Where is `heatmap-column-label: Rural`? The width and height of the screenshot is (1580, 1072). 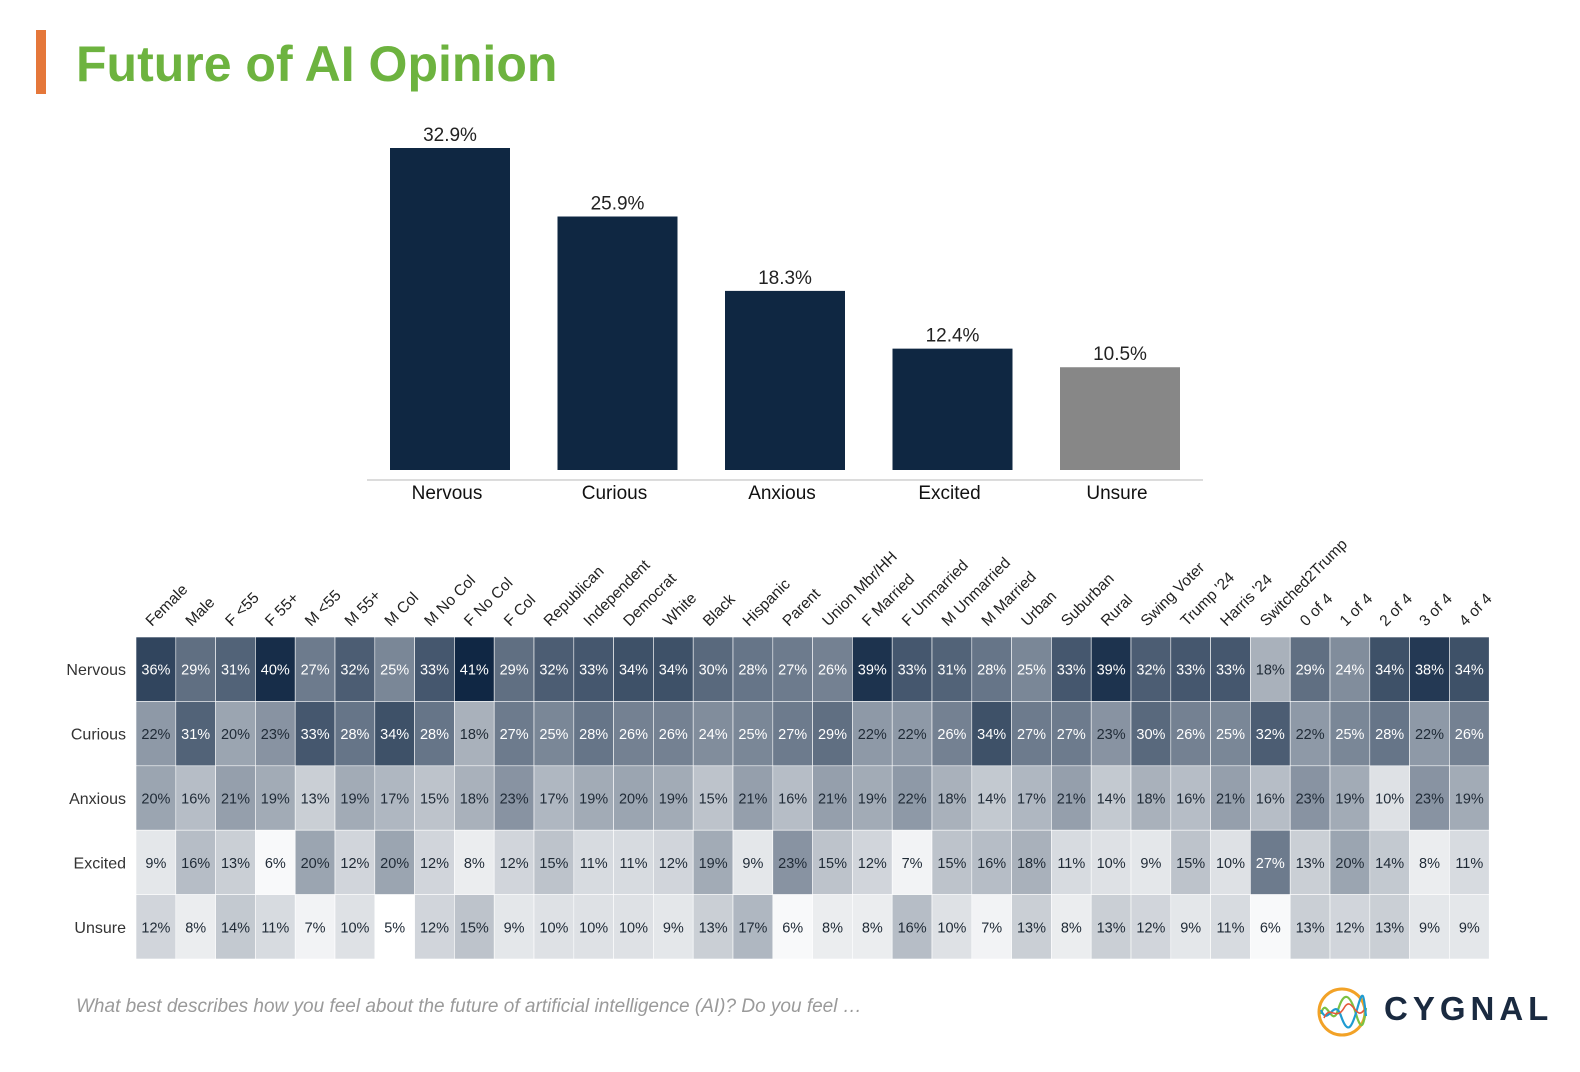
heatmap-column-label: Rural is located at coordinates (1117, 611).